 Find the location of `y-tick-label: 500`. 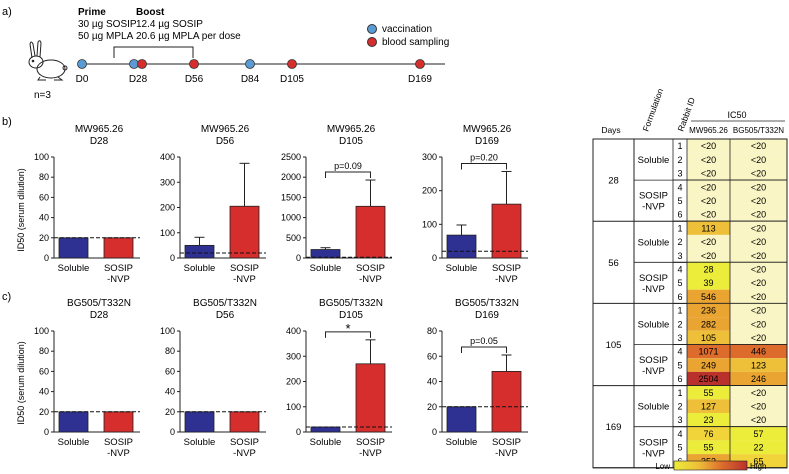

y-tick-label: 500 is located at coordinates (293, 238).